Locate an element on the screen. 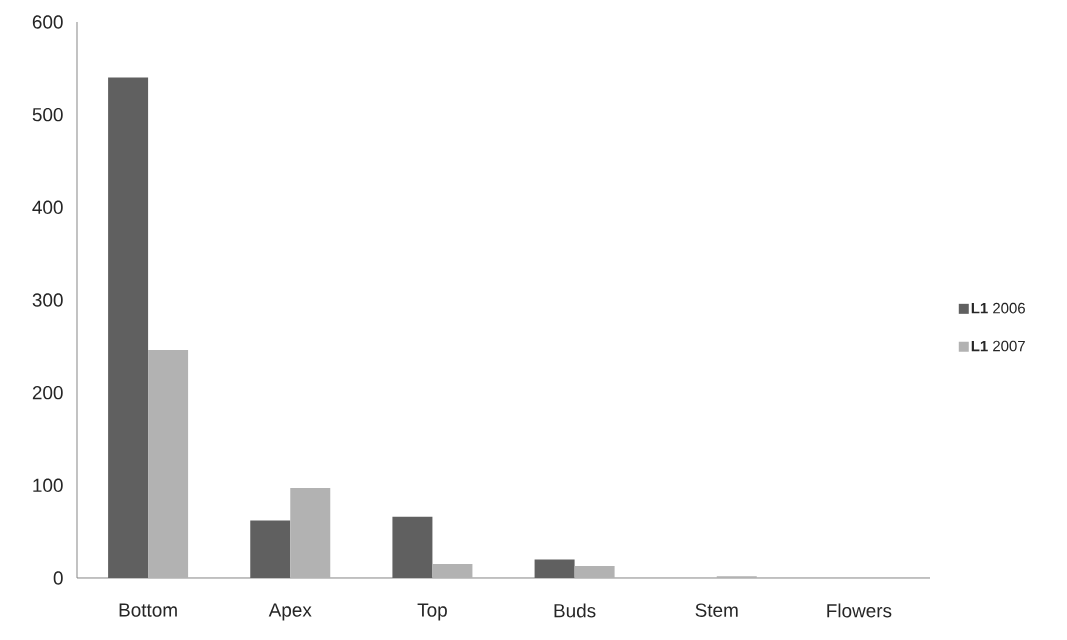 This screenshot has height=640, width=1067. x-tick-label: Apex is located at coordinates (290, 612).